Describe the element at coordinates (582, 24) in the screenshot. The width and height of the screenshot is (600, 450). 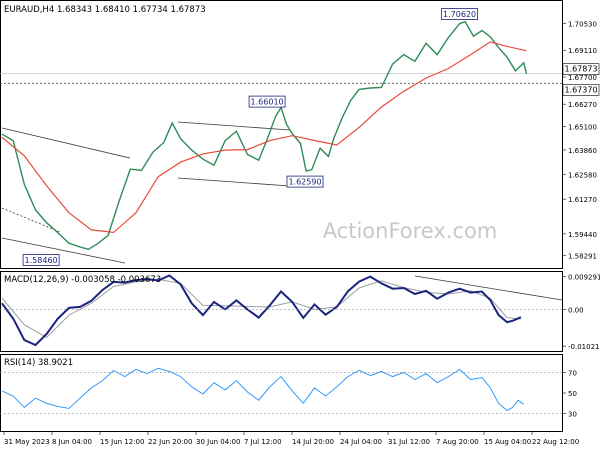
I see `price-axis-tick-label: 1.70530` at that location.